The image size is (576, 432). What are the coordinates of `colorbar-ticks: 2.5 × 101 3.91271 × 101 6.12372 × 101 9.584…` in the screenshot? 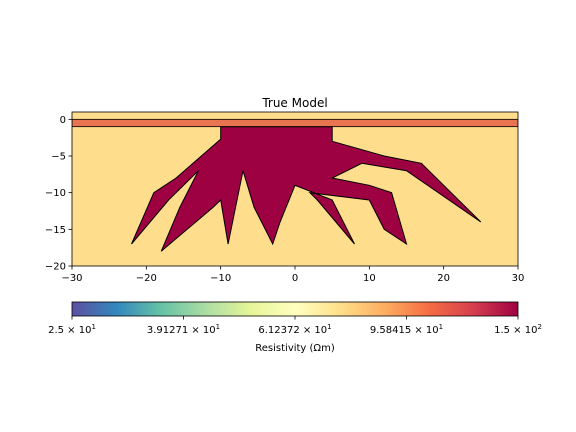 It's located at (295, 326).